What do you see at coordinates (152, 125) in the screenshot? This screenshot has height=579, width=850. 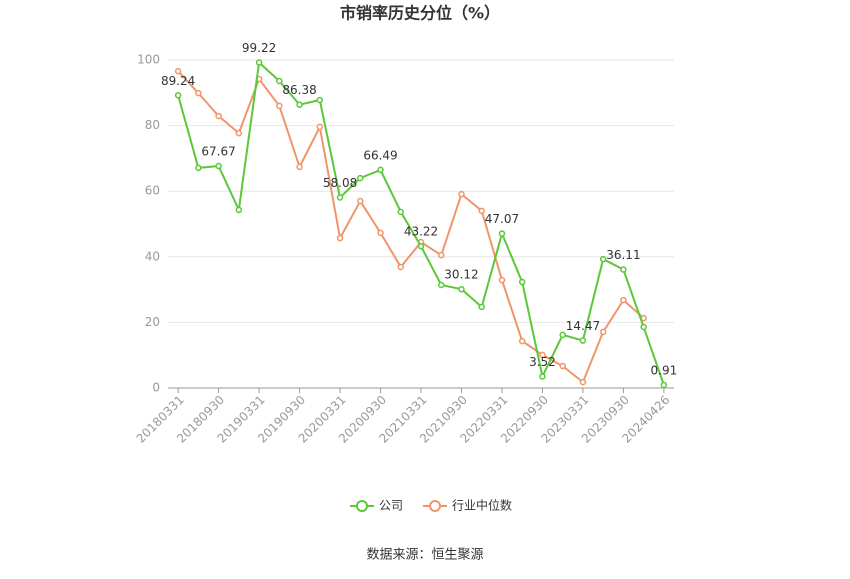 I see `y-tick-label: 80` at bounding box center [152, 125].